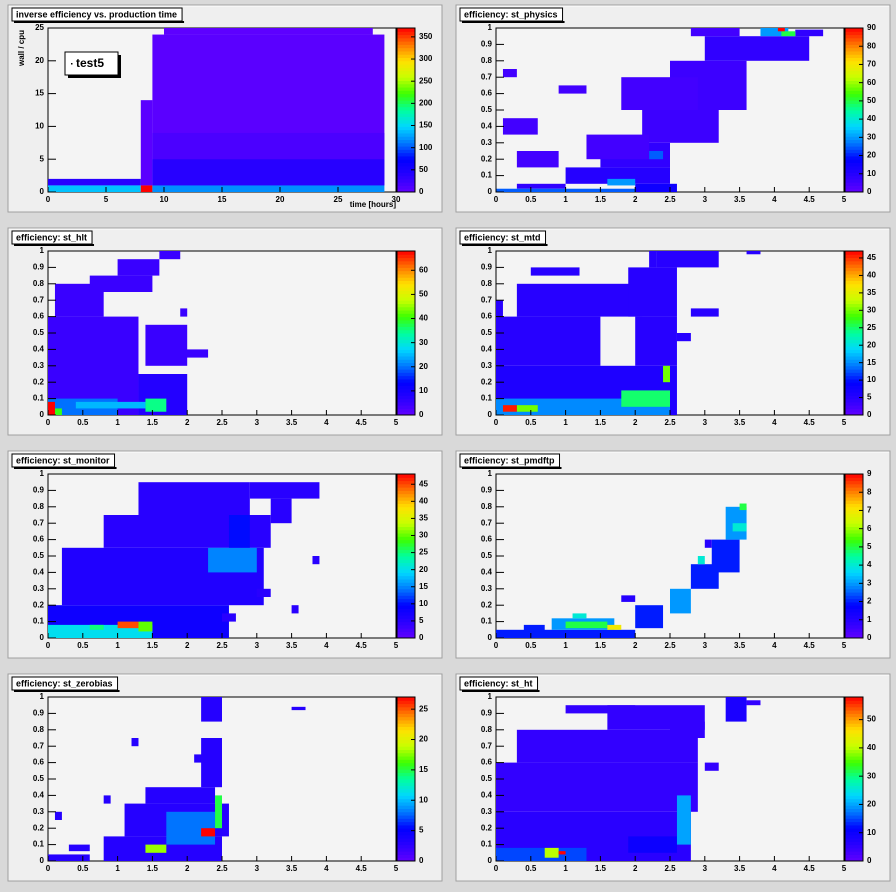 The image size is (896, 892). What do you see at coordinates (565, 645) in the screenshot?
I see `x-tick-label: 1` at bounding box center [565, 645].